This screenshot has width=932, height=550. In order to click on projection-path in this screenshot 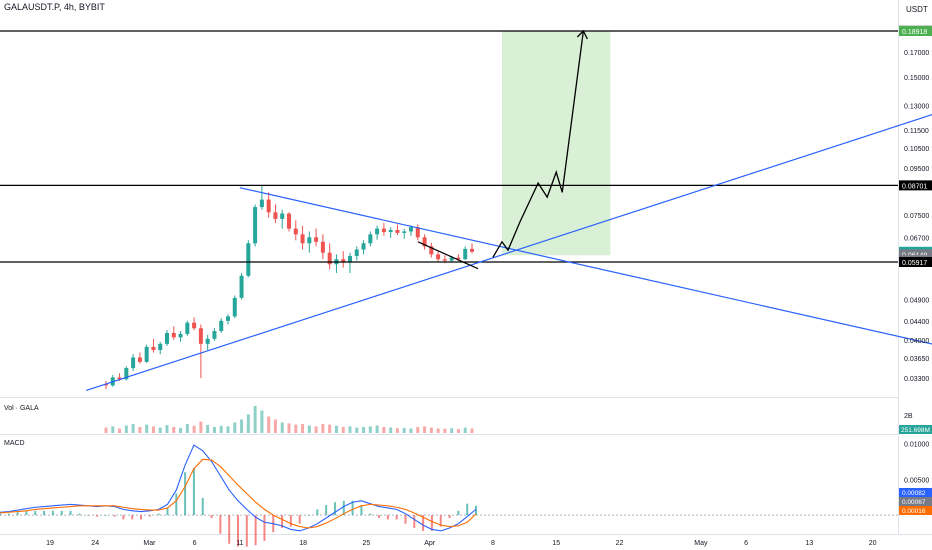, I will do `click(538, 144)`.